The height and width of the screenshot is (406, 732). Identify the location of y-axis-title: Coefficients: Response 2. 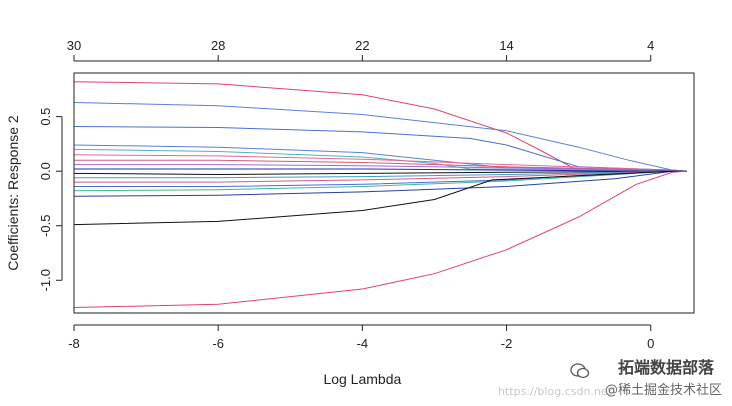
(13, 193).